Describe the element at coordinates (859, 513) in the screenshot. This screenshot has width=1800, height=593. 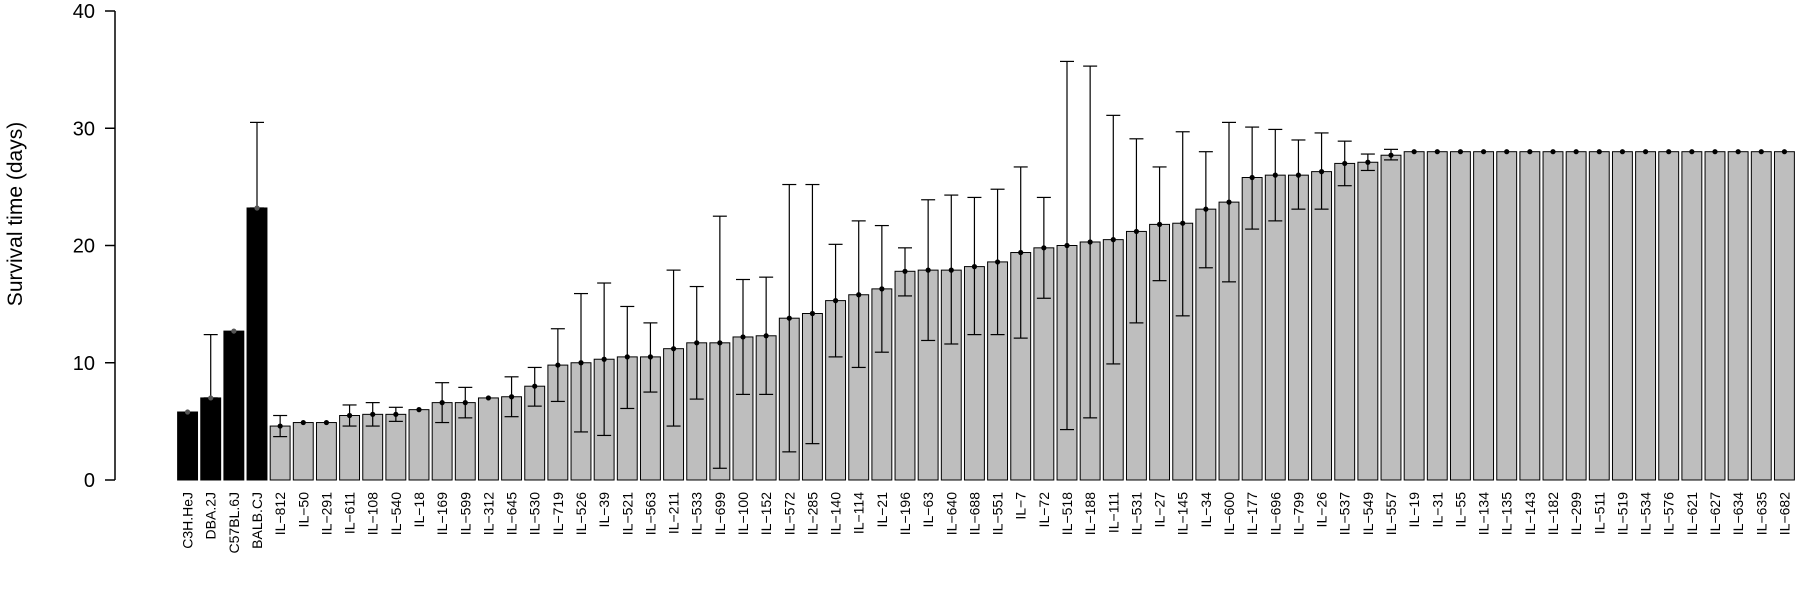
I see `category-label: IL−114` at that location.